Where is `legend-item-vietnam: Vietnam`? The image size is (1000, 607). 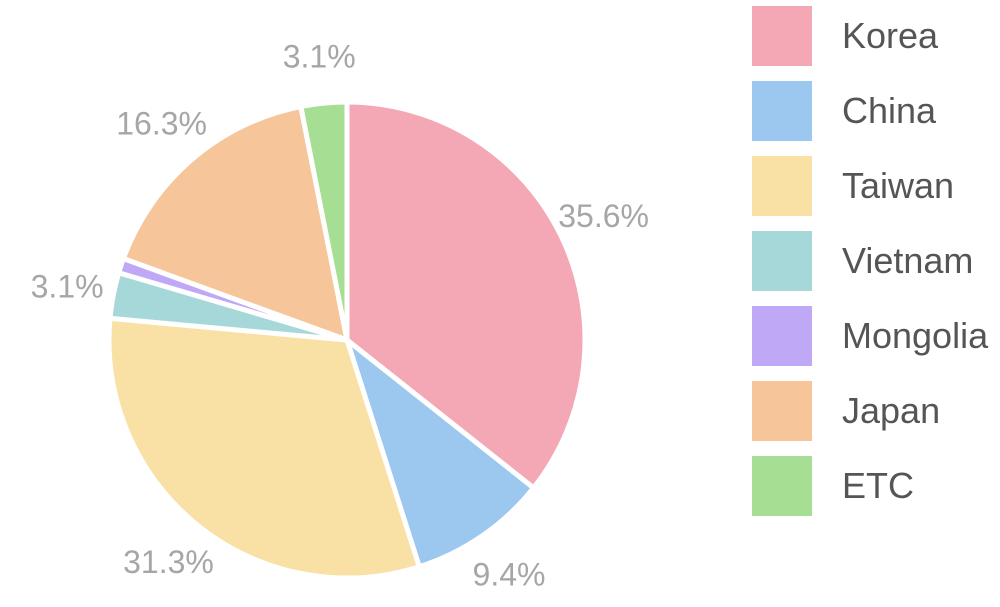
legend-item-vietnam: Vietnam is located at coordinates (870, 261).